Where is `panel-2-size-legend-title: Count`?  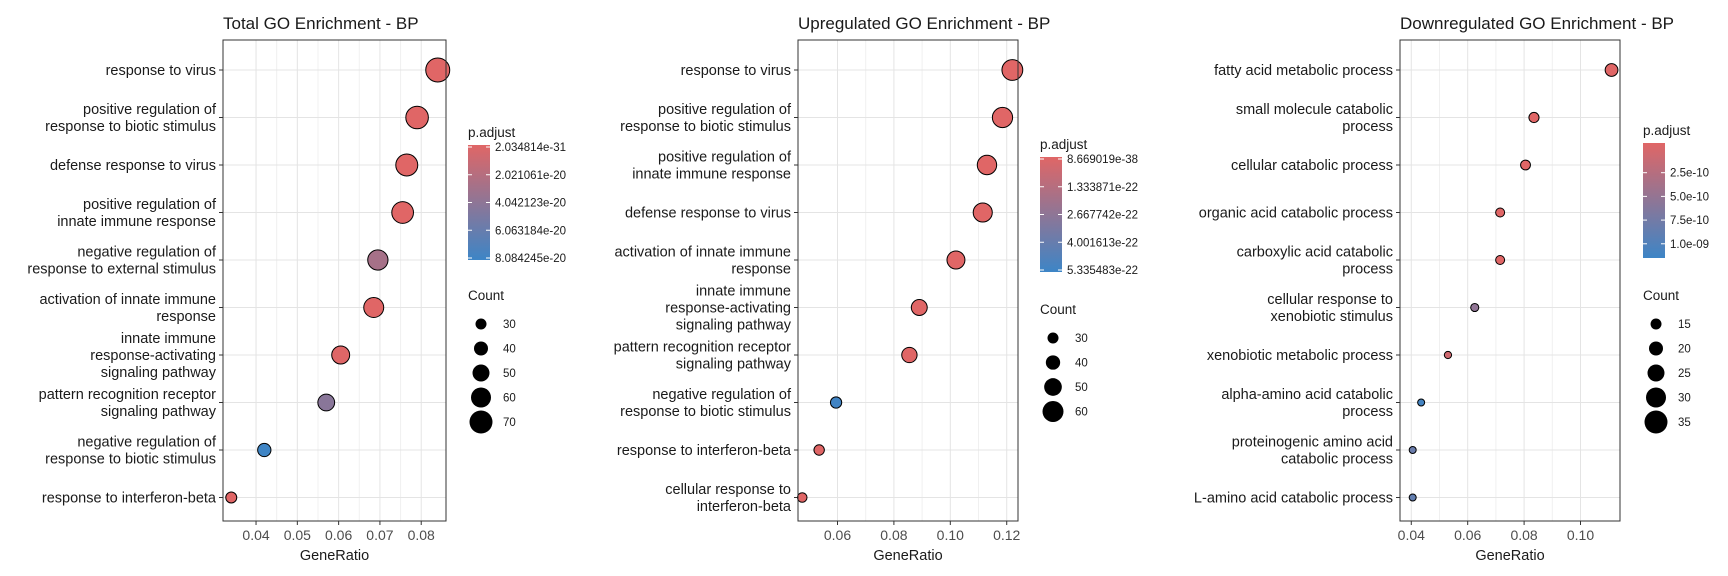
panel-2-size-legend-title: Count is located at coordinates (1058, 309).